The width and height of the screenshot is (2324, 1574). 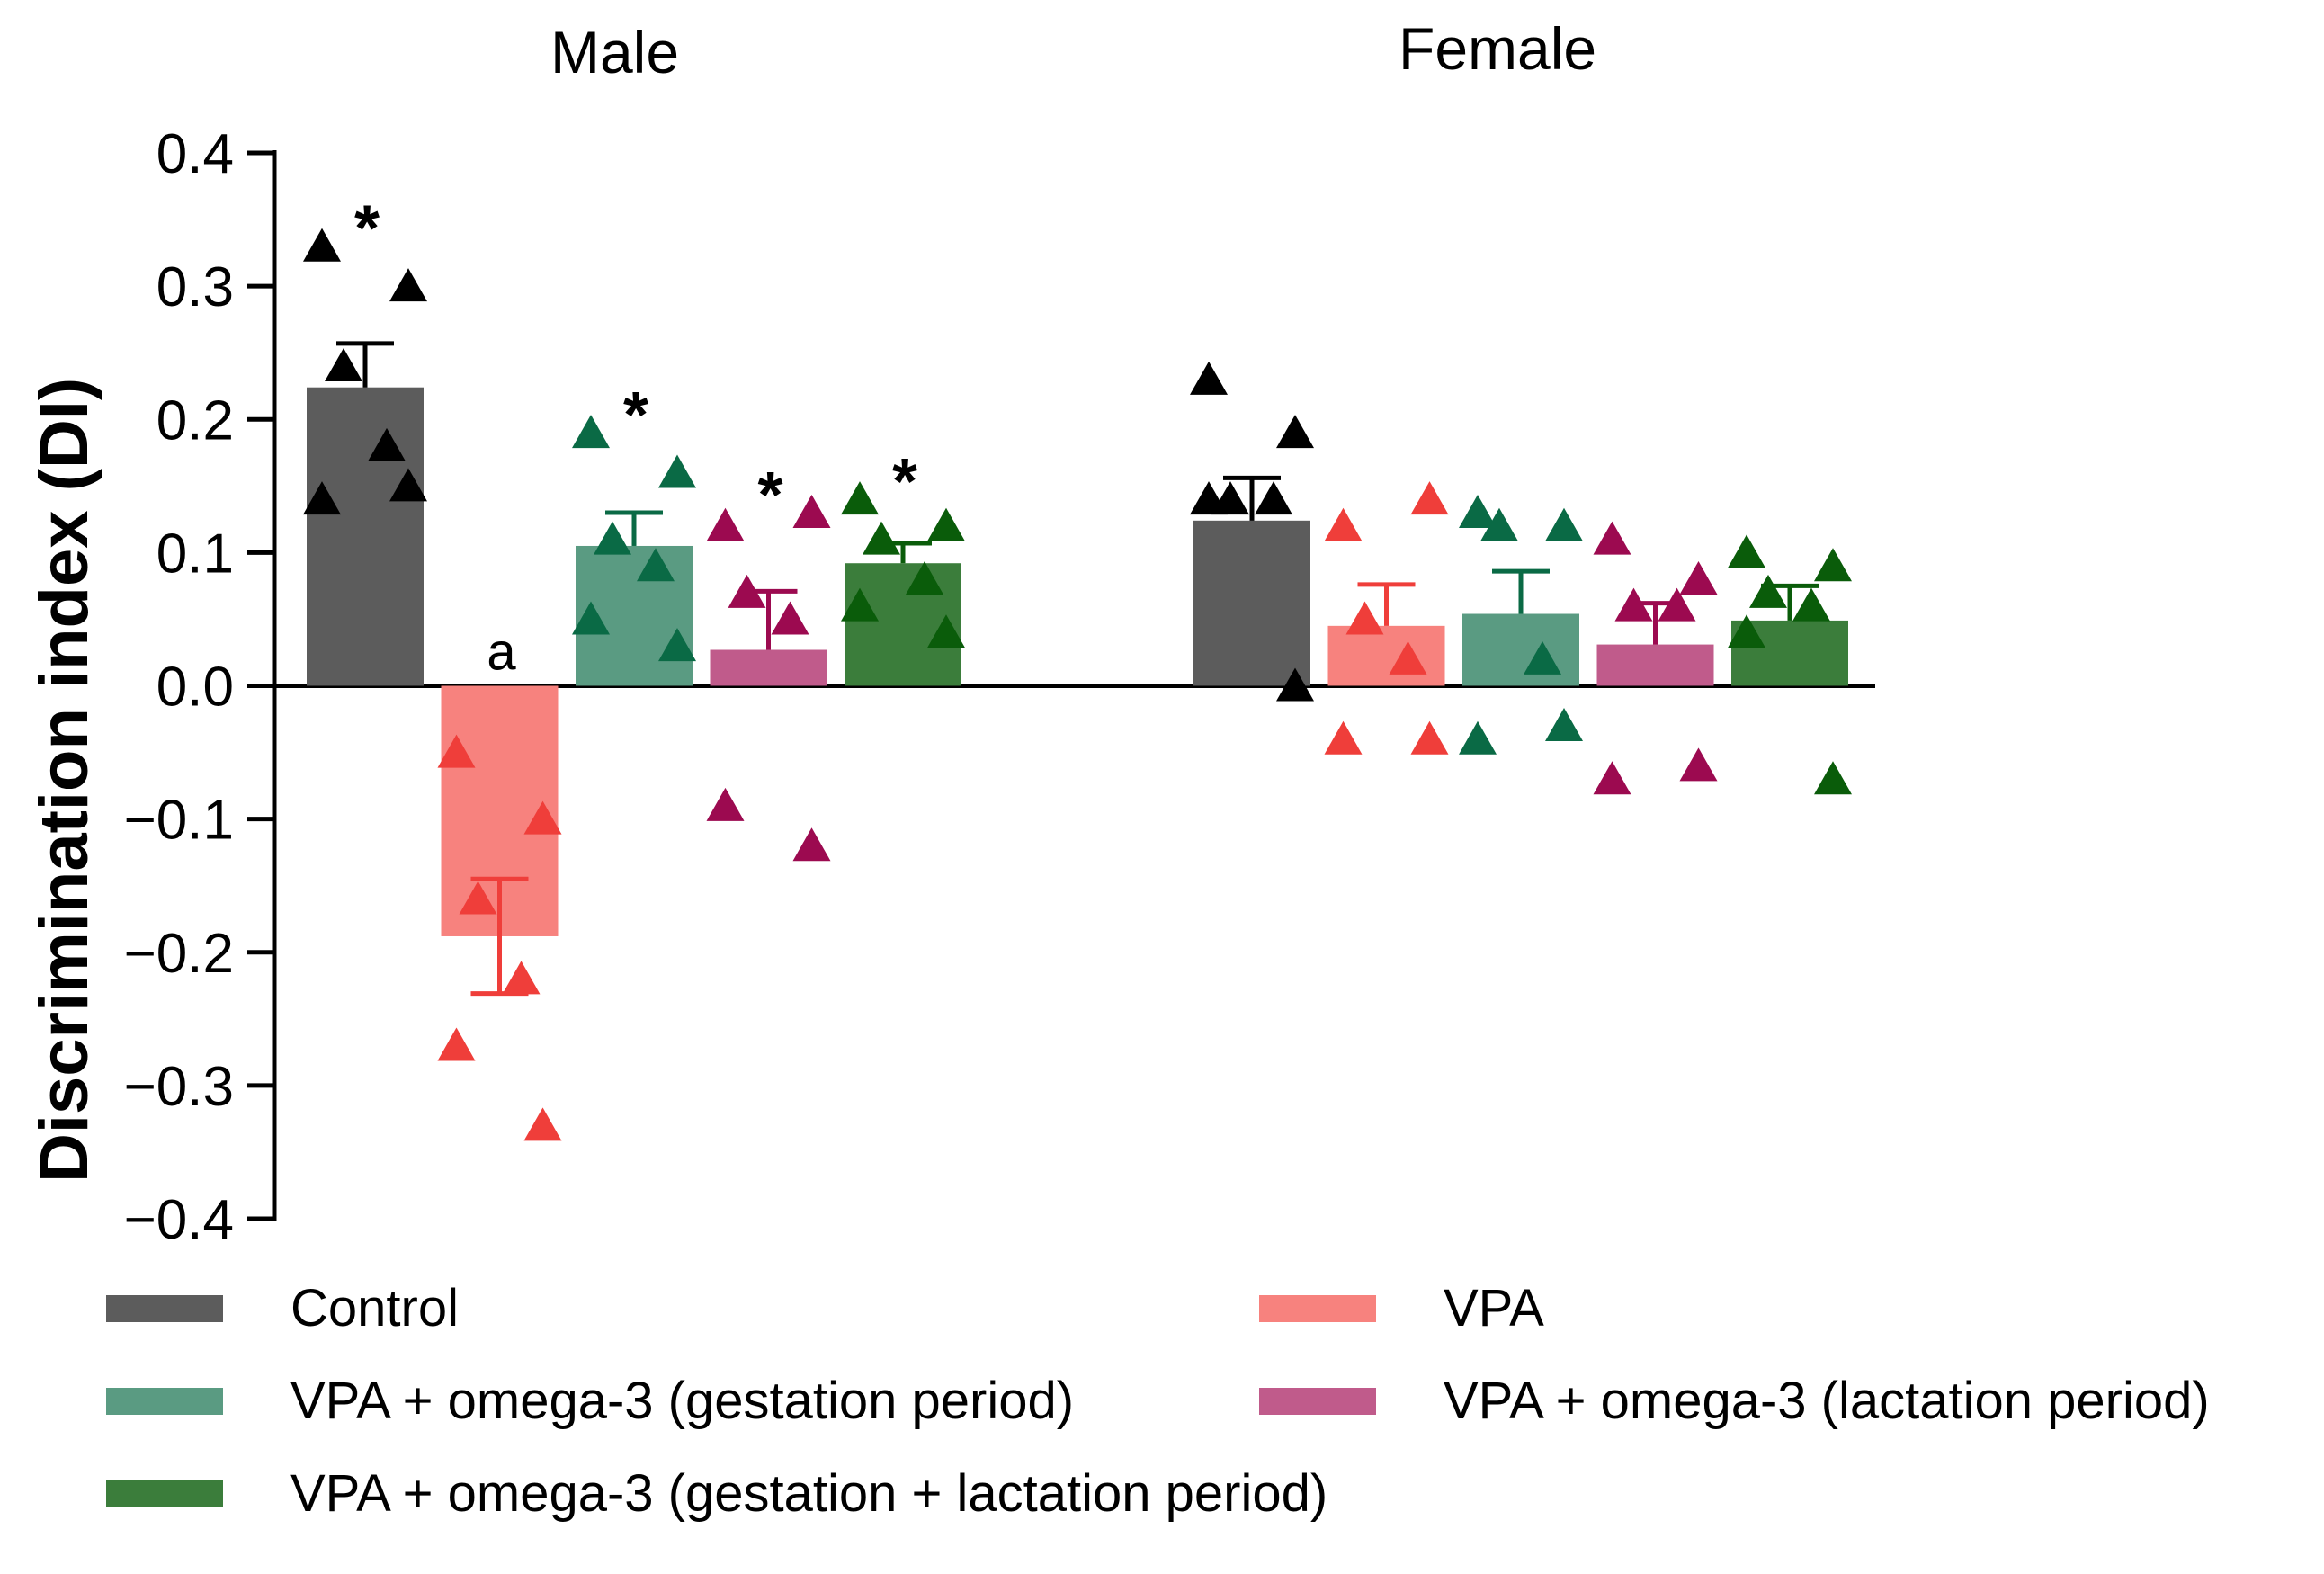 What do you see at coordinates (1498, 48) in the screenshot?
I see `group-label-female: Female` at bounding box center [1498, 48].